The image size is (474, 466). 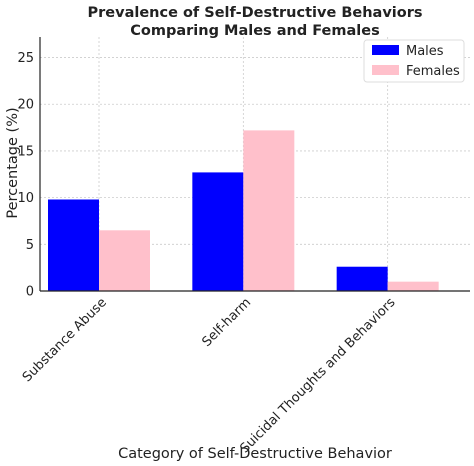 I want to click on x-tick-label: Suicidal Thoughts and Behaviors, so click(x=317, y=375).